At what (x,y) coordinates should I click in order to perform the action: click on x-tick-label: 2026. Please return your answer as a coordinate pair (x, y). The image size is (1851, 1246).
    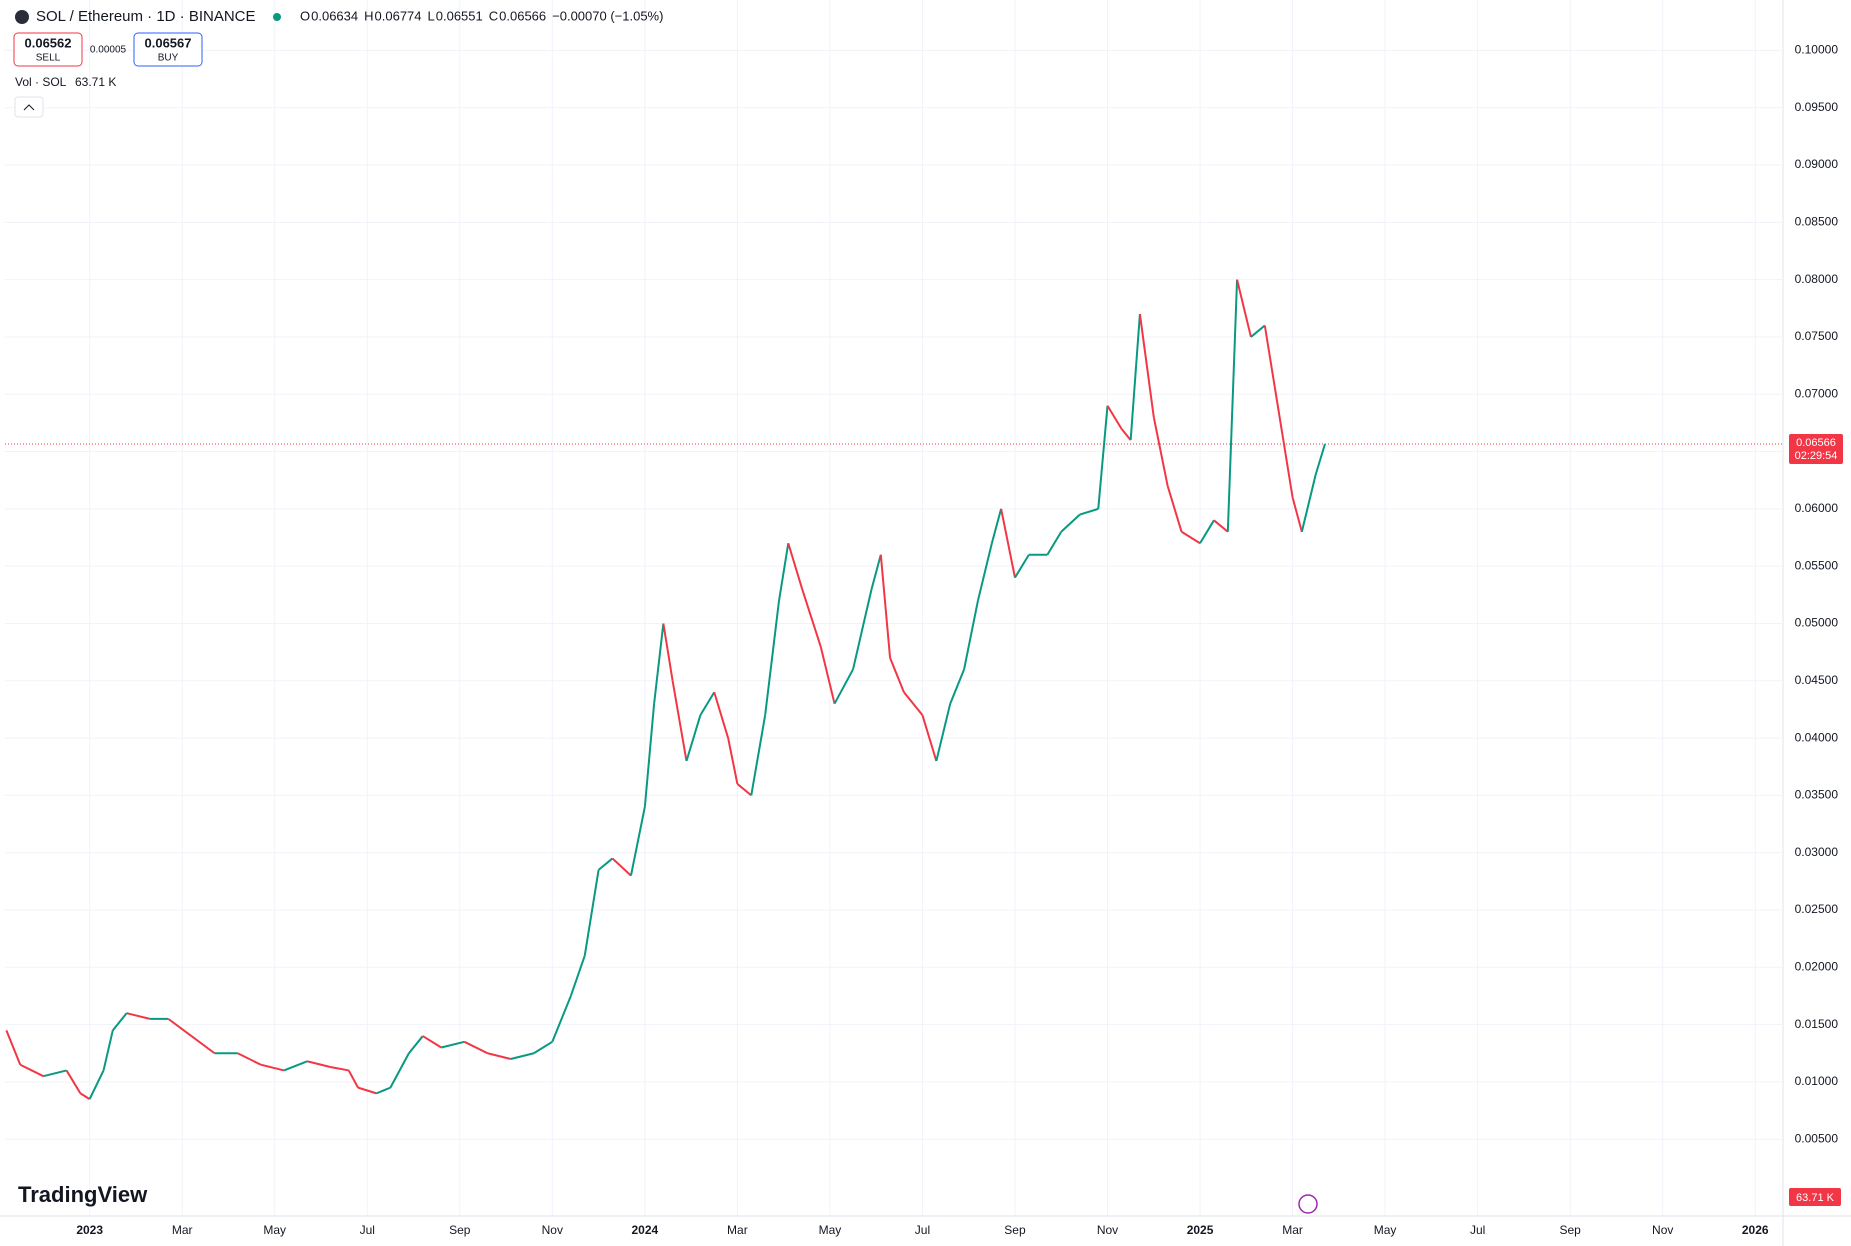
    Looking at the image, I should click on (1755, 1230).